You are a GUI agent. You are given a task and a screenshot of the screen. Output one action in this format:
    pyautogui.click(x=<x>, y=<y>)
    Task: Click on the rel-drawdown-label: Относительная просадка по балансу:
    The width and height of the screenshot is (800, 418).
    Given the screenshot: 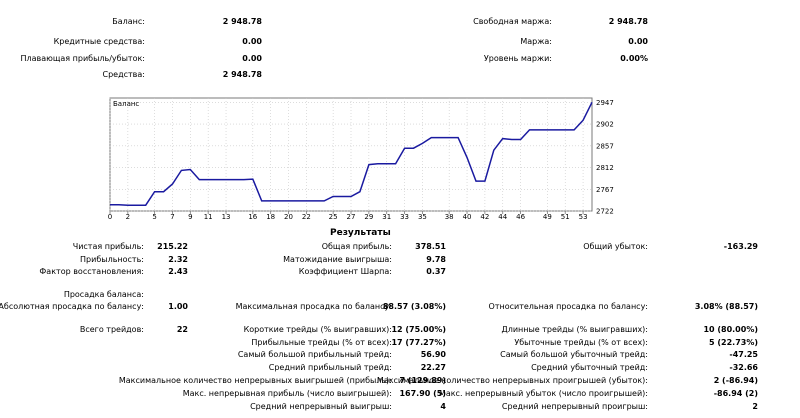 What is the action you would take?
    pyautogui.click(x=568, y=306)
    